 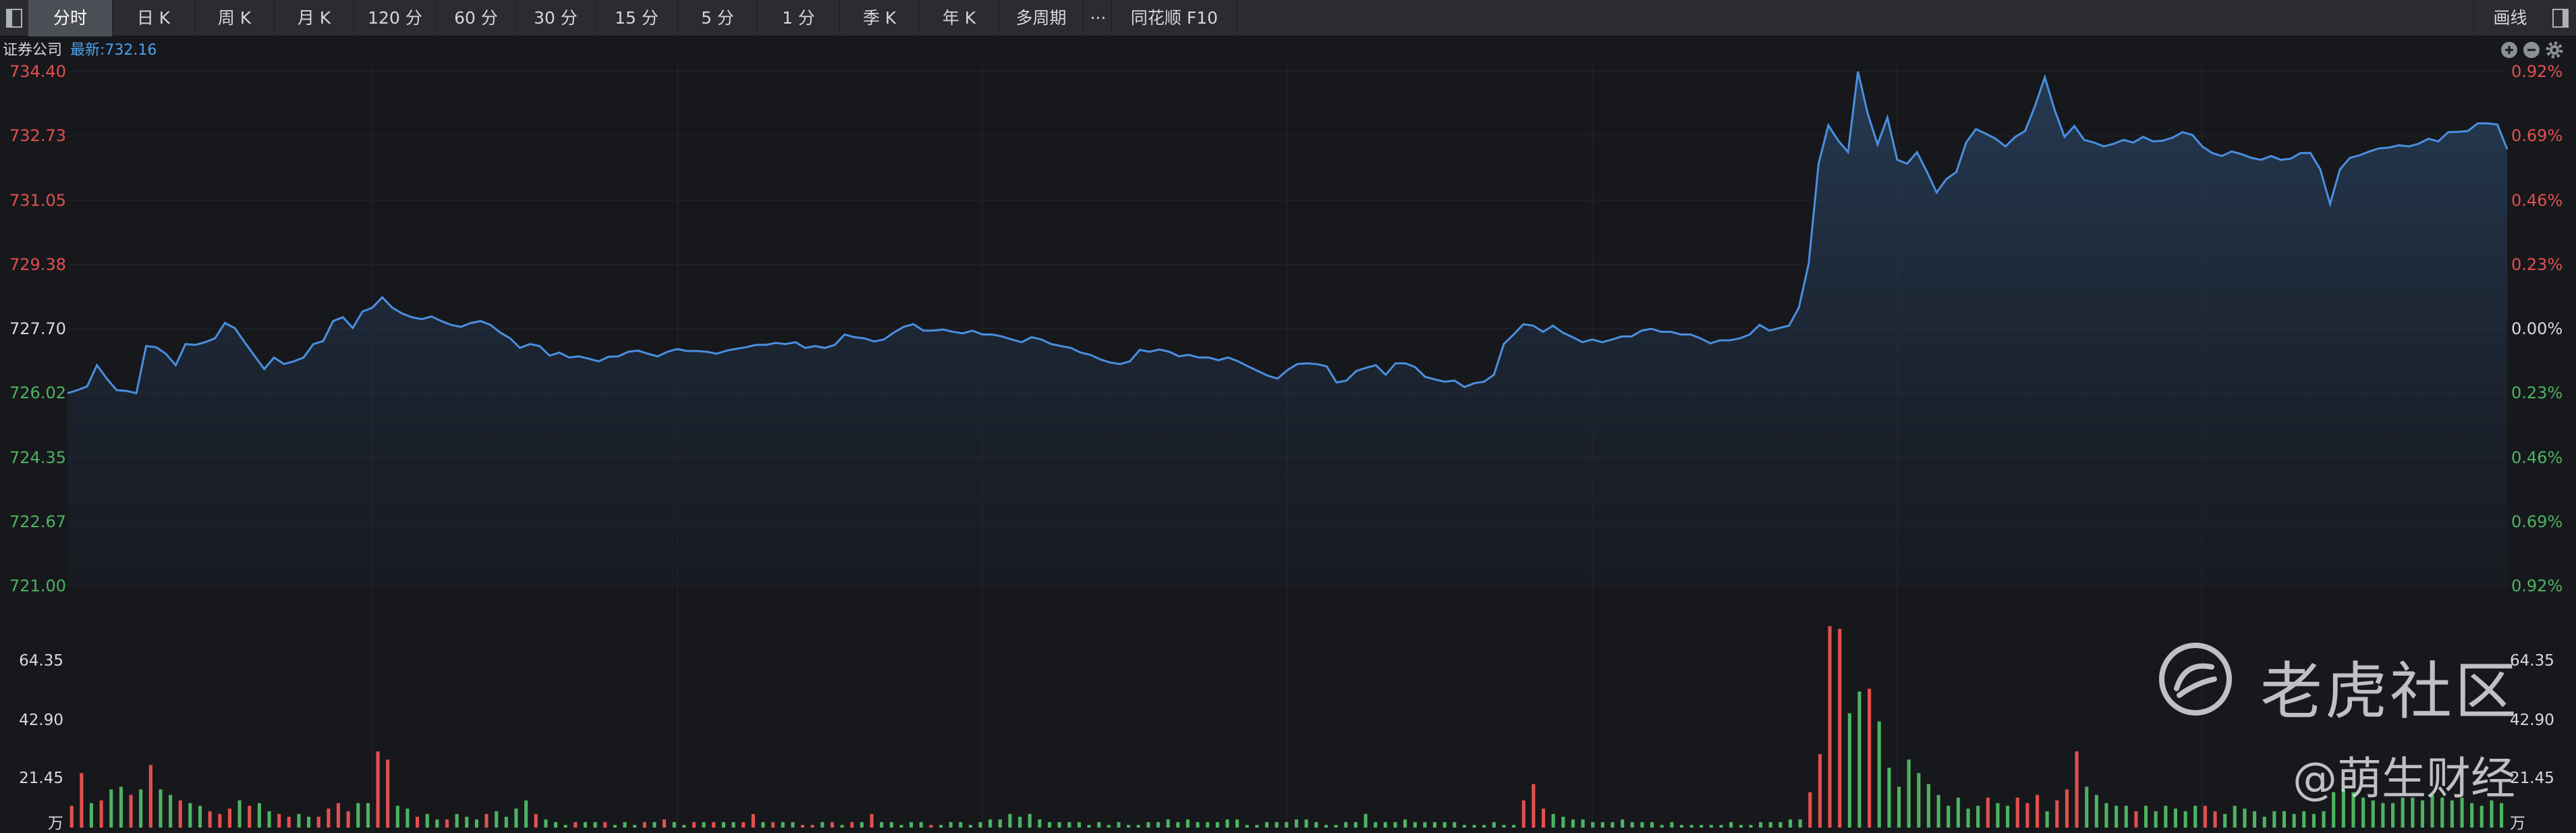 I want to click on tab-4: 120 分, so click(x=395, y=18).